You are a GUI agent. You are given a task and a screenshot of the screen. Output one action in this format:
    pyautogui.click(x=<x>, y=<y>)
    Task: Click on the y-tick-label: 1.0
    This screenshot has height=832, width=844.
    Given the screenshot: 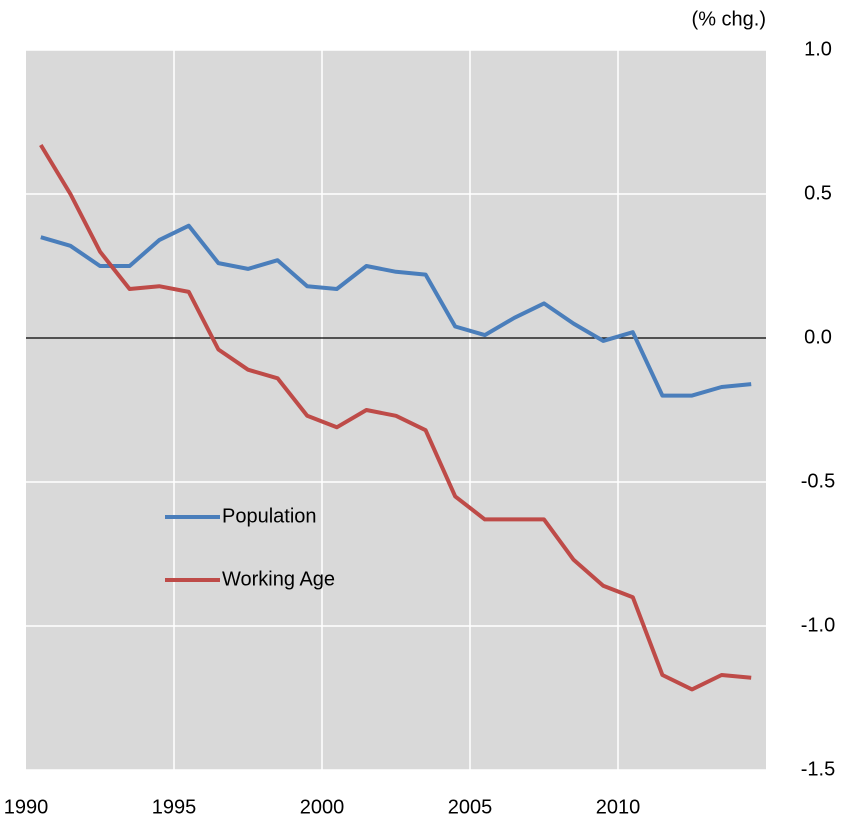 What is the action you would take?
    pyautogui.click(x=818, y=49)
    